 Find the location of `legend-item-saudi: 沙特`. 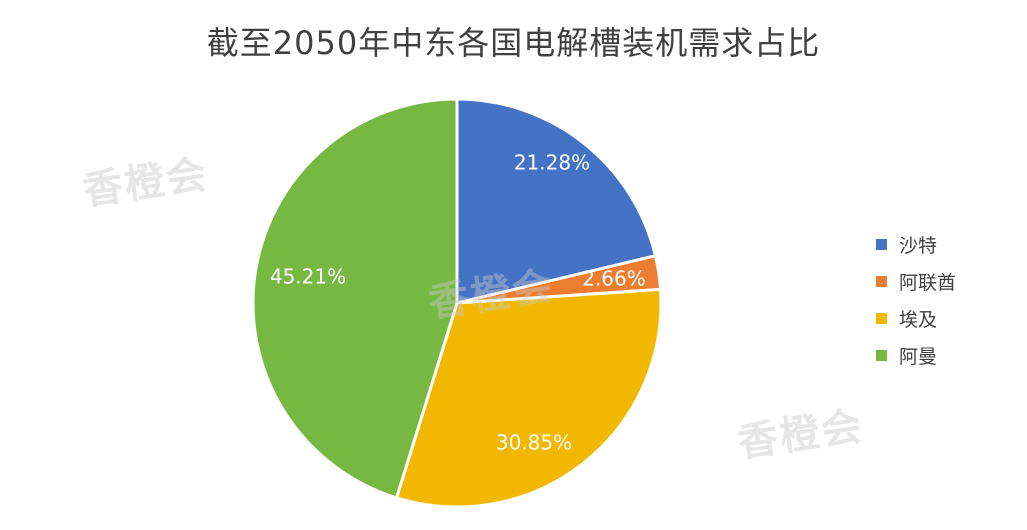

legend-item-saudi: 沙特 is located at coordinates (916, 244).